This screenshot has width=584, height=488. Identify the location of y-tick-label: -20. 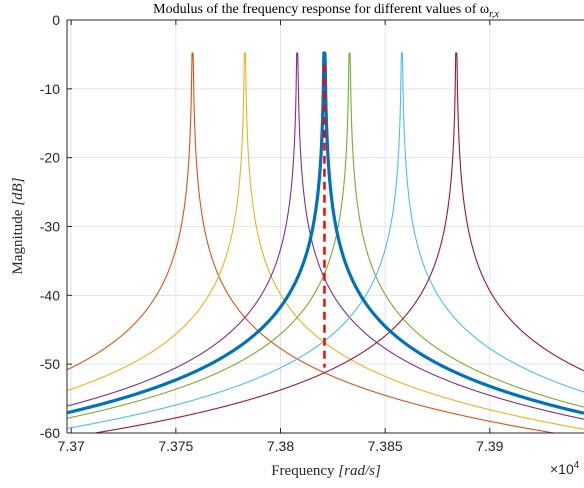
(50, 158).